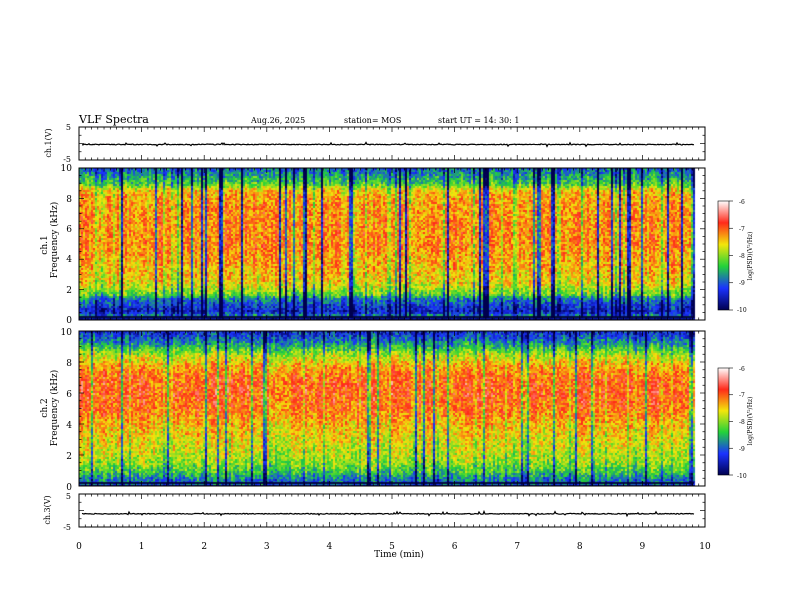 The width and height of the screenshot is (792, 612). Describe the element at coordinates (742, 476) in the screenshot. I see `cb2-tick--10: -10` at that location.